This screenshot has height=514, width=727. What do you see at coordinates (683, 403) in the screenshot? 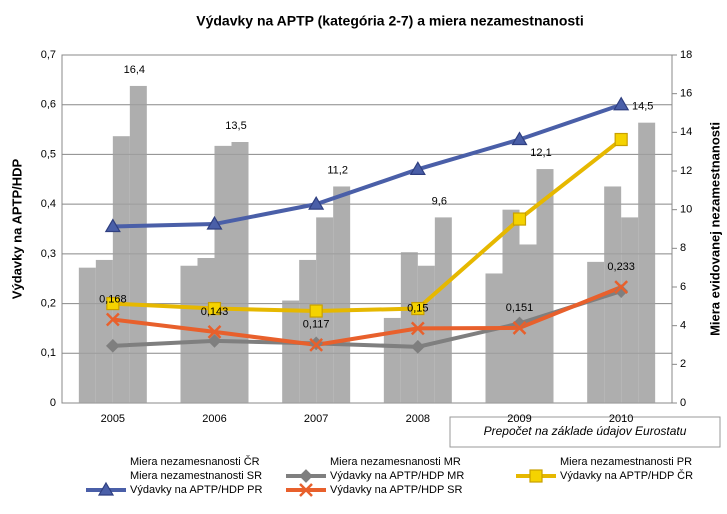
I see `y2-tick-label: 0` at bounding box center [683, 403].